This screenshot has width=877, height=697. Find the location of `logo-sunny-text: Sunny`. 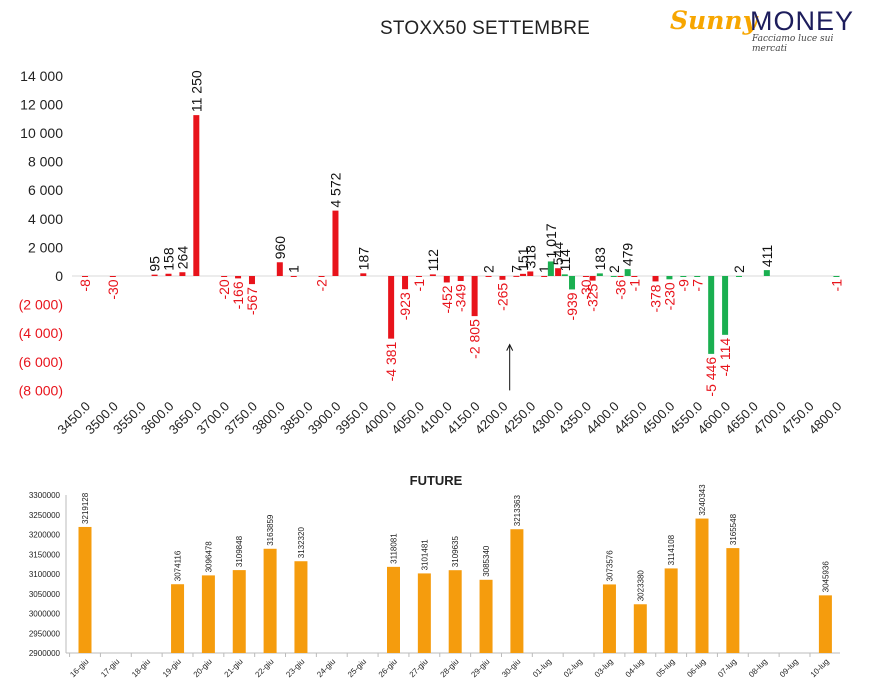

logo-sunny-text: Sunny is located at coordinates (714, 20).